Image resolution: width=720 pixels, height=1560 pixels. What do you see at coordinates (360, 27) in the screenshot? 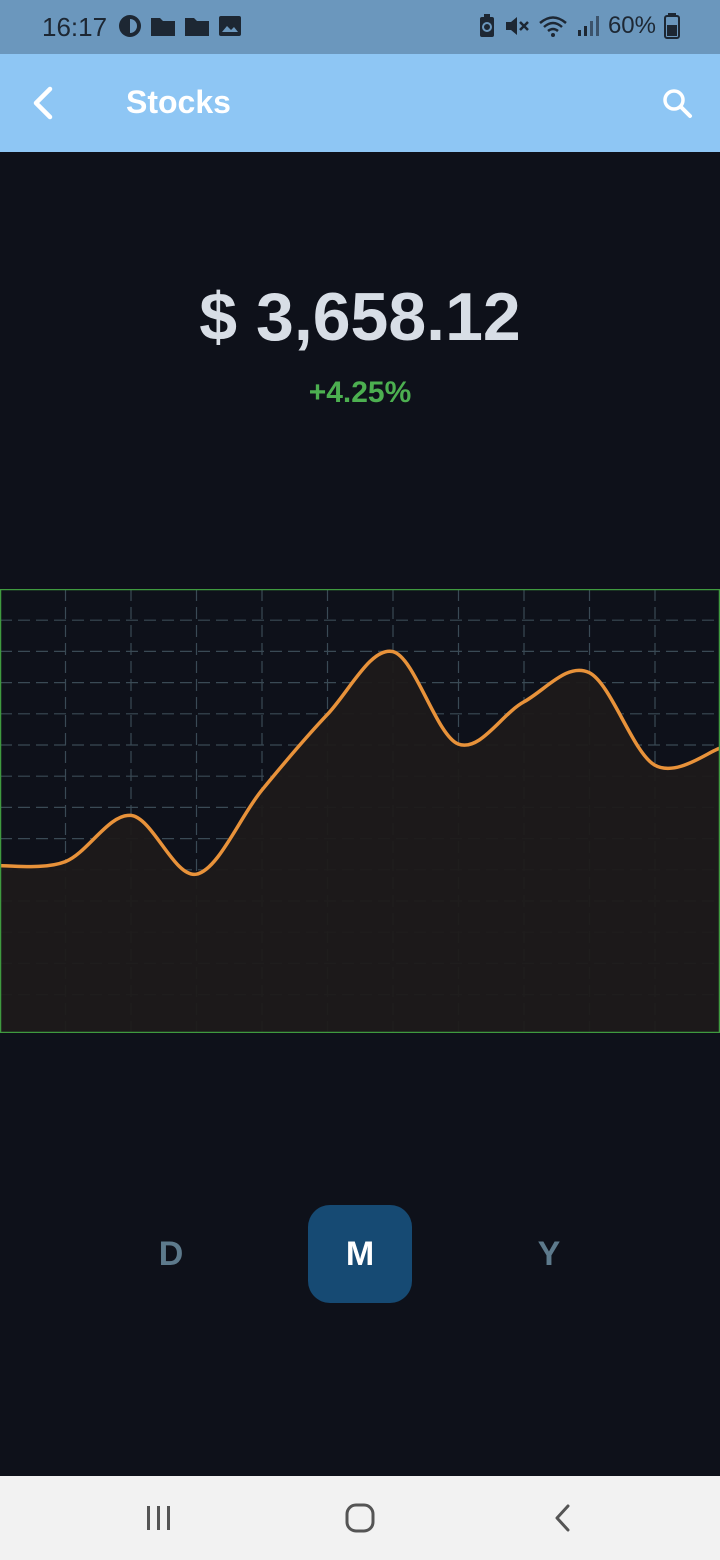
I see `status-bar: 16:17` at bounding box center [360, 27].